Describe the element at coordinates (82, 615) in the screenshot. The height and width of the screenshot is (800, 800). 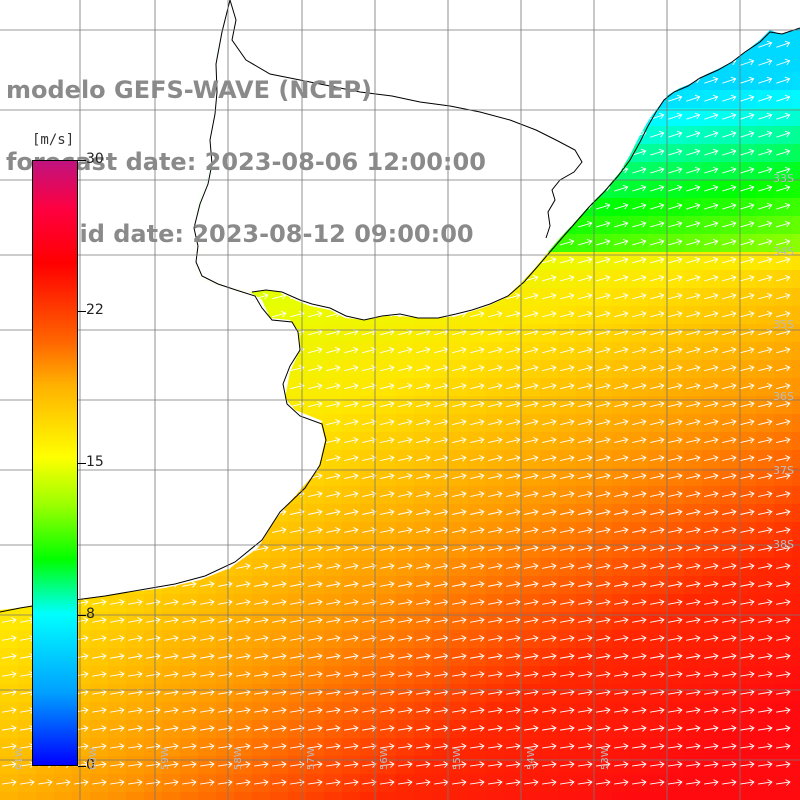
I see `colorbar-tick-mark` at that location.